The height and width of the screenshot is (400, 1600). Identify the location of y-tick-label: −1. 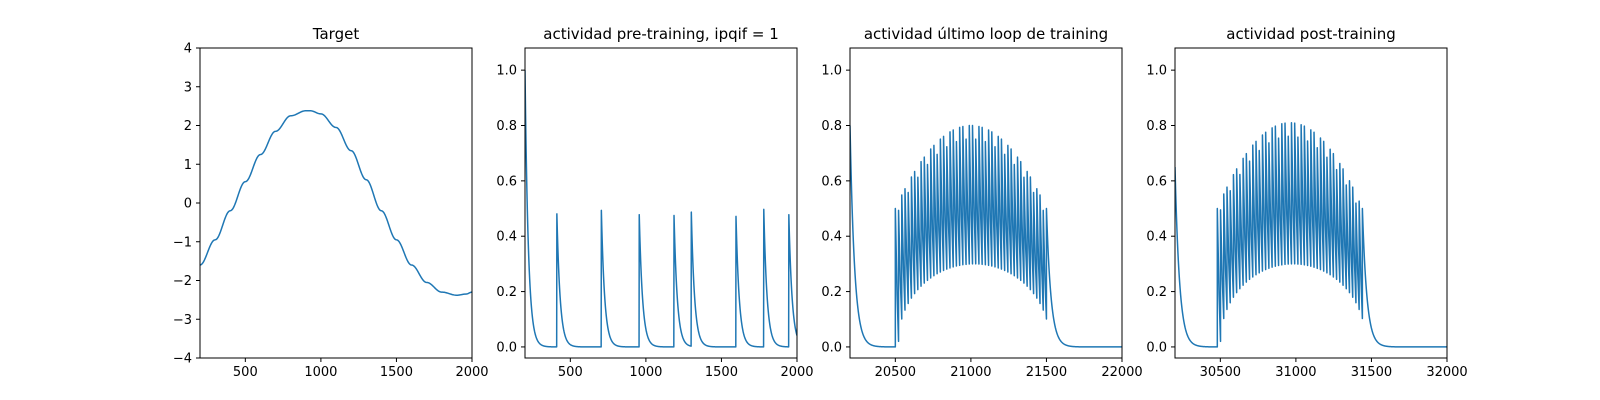
(182, 242).